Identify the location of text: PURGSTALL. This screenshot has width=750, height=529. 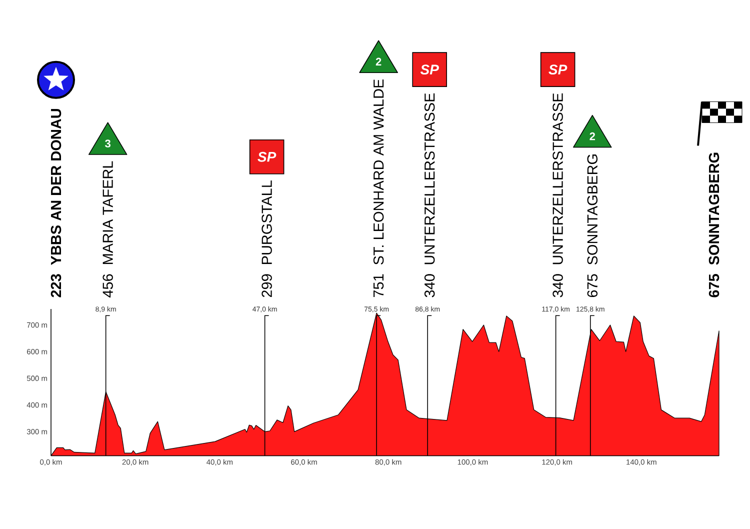
(267, 222).